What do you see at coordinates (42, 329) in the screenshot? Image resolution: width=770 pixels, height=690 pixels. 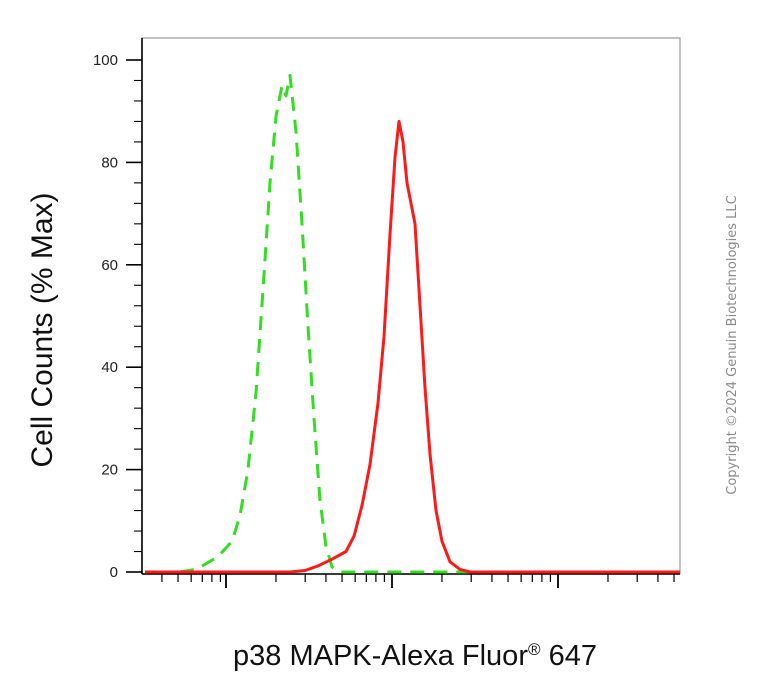 I see `y-axis-label: Cell Counts (% Max)` at bounding box center [42, 329].